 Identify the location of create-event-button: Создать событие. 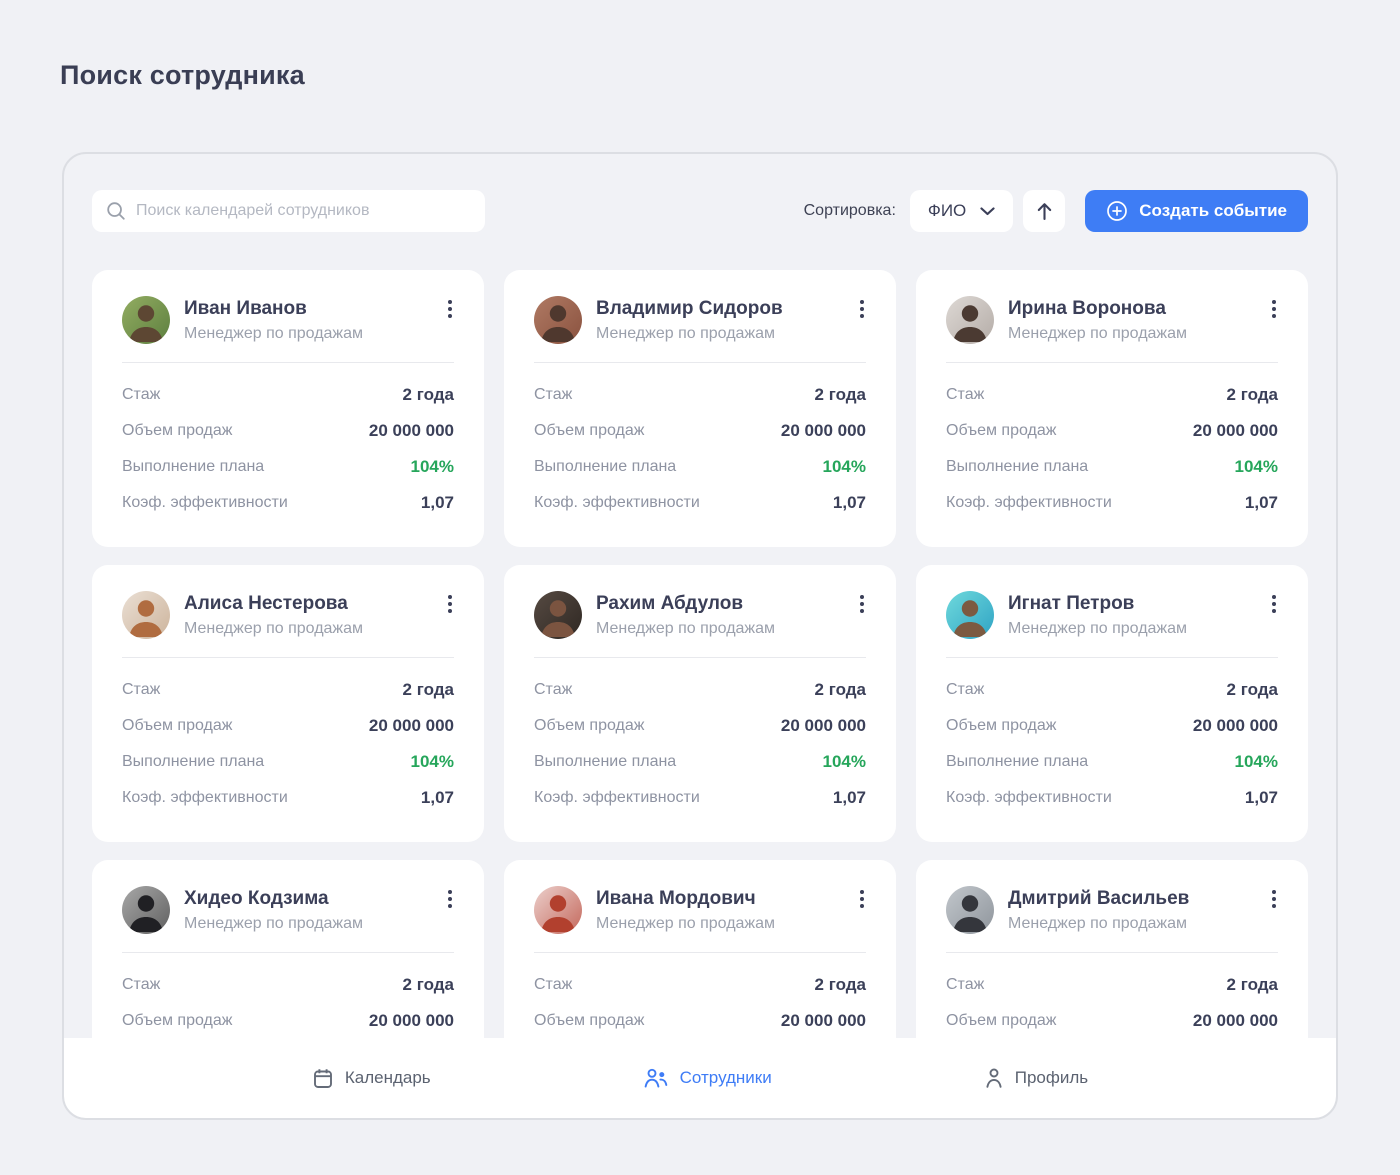
(1196, 211).